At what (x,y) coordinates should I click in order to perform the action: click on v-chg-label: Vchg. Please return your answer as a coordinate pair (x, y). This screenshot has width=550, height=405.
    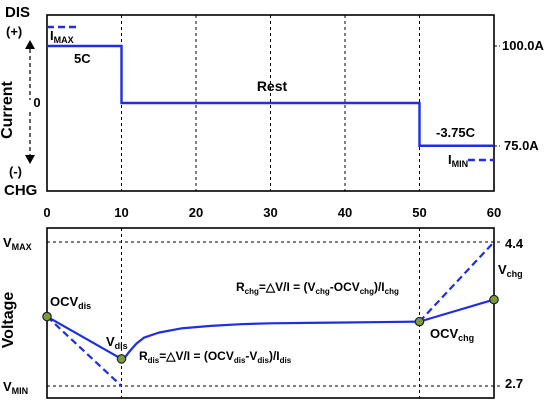
    Looking at the image, I should click on (510, 270).